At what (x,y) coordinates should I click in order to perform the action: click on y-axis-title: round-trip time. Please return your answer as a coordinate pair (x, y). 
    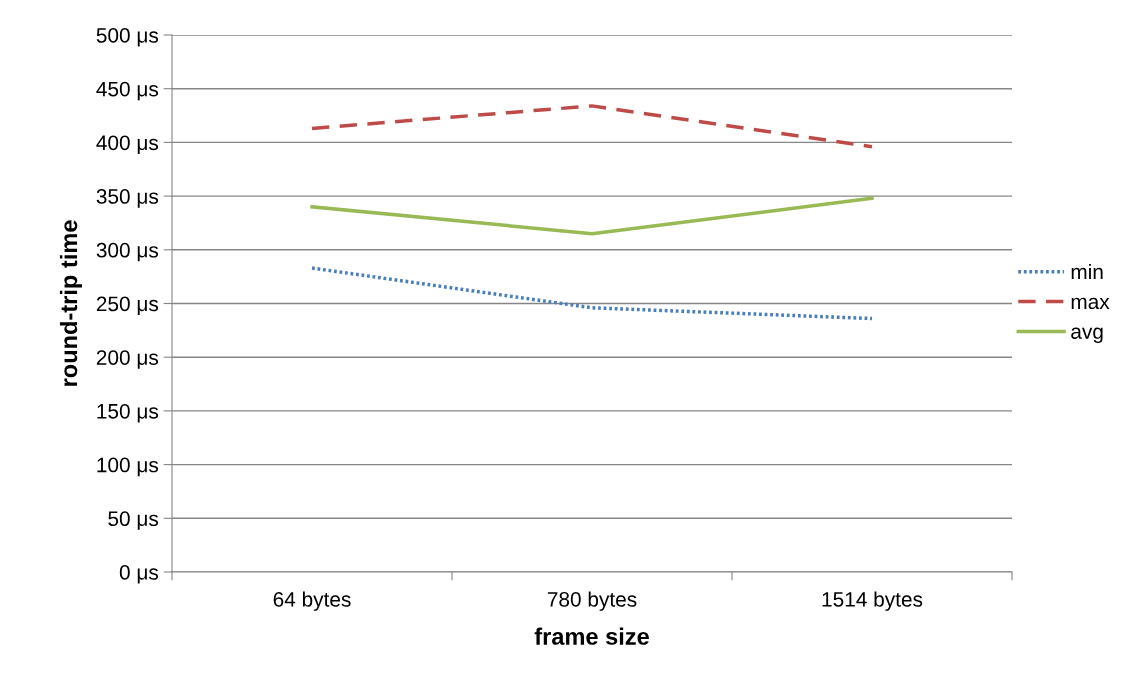
    Looking at the image, I should click on (70, 303).